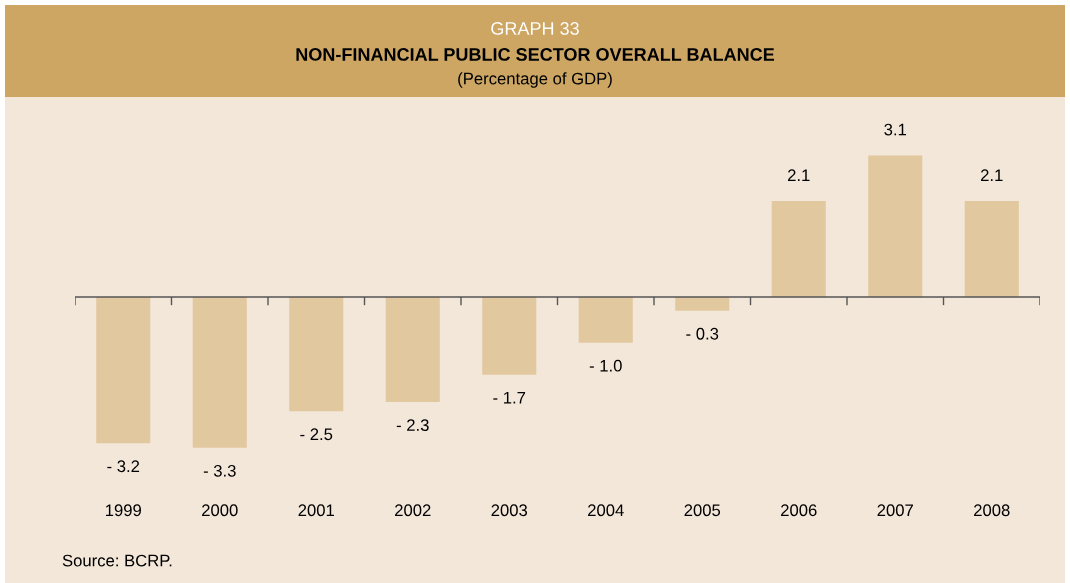  What do you see at coordinates (123, 466) in the screenshot?
I see `data-label: - 3.2` at bounding box center [123, 466].